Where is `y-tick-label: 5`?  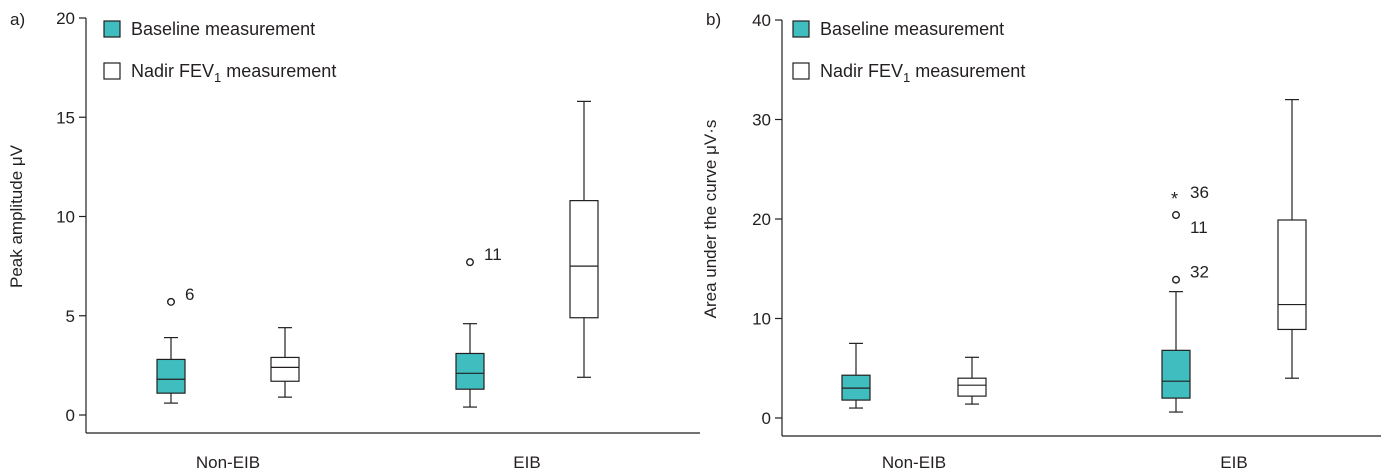
y-tick-label: 5 is located at coordinates (70, 316).